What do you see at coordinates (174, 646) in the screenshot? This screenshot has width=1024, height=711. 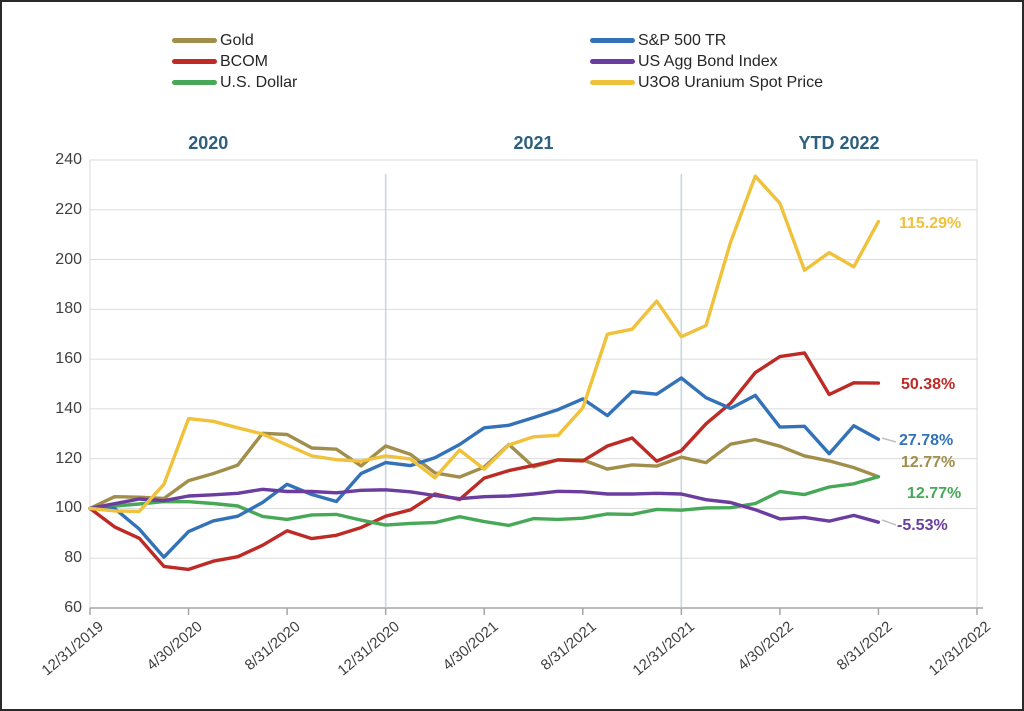 I see `x-axis-tick-label: 4/30/2020` at bounding box center [174, 646].